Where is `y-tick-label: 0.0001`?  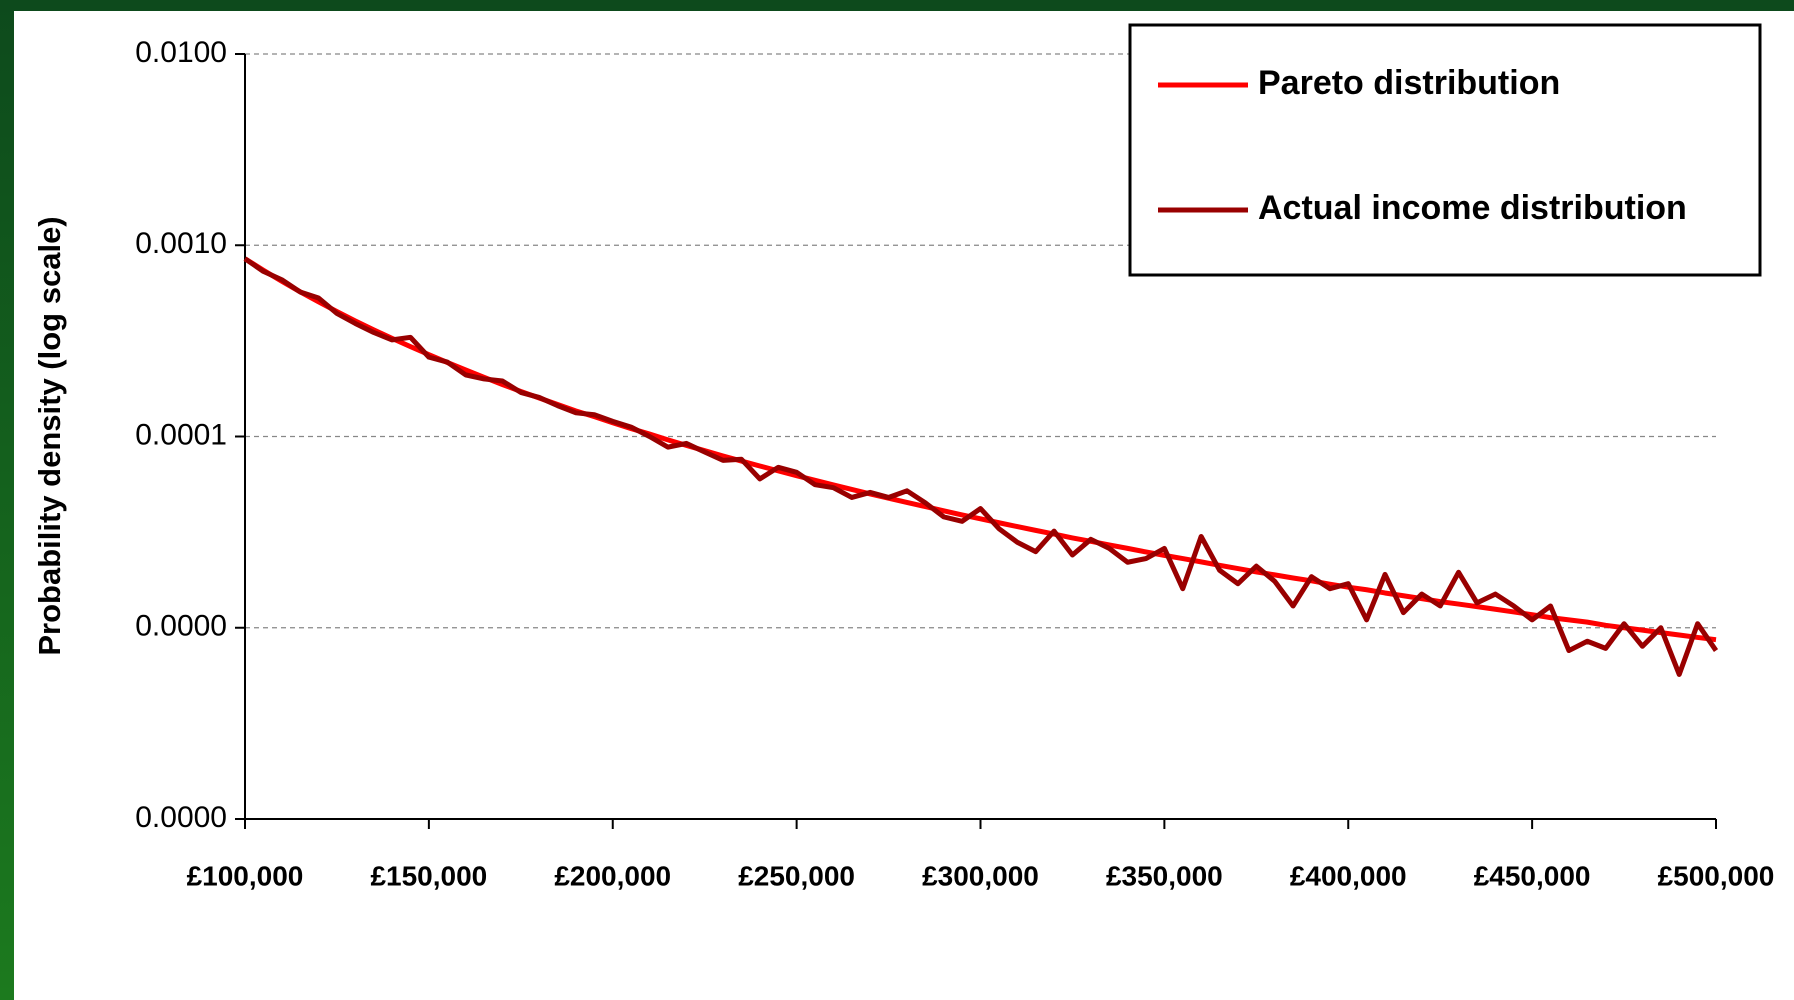
y-tick-label: 0.0001 is located at coordinates (181, 434).